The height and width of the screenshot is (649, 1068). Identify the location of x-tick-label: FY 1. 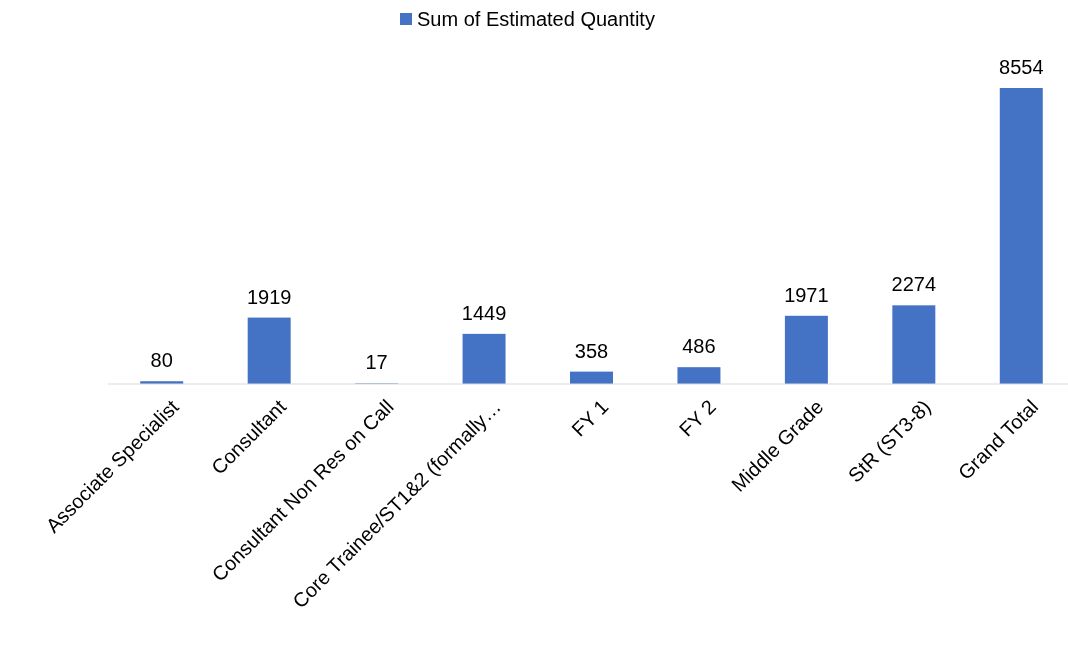
(590, 418).